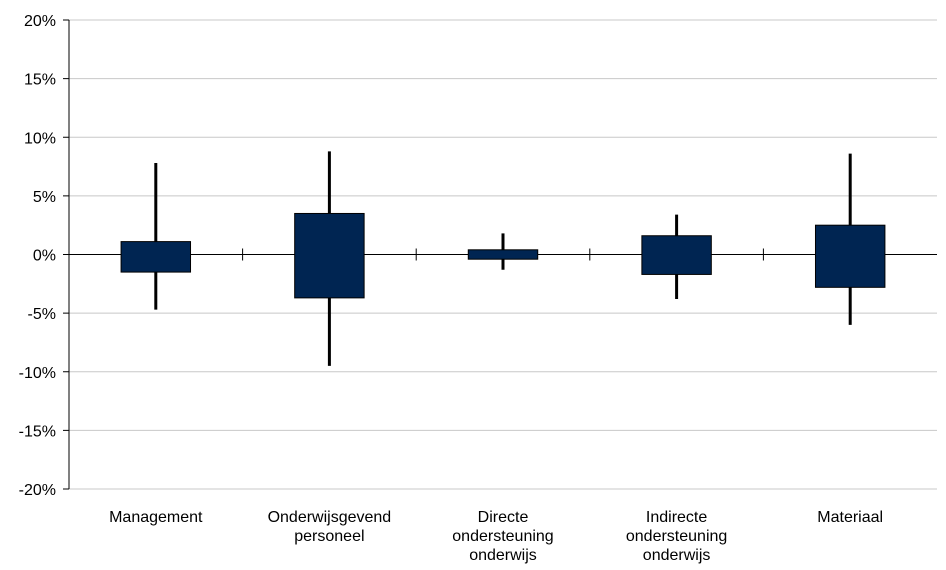 The height and width of the screenshot is (570, 946). Describe the element at coordinates (676, 536) in the screenshot. I see `x-tick-label: Indirecte ondersteuning onderwijs` at that location.